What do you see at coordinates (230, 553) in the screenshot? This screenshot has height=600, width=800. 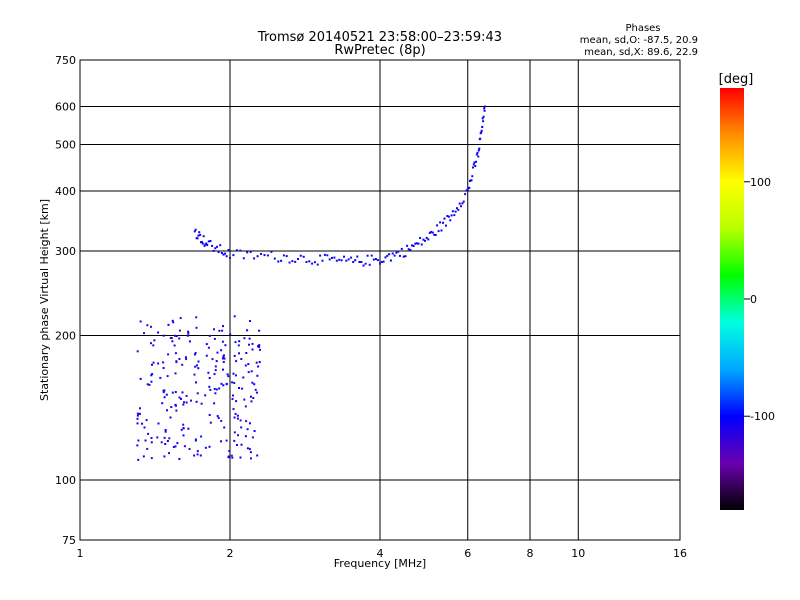 I see `x-tick-label: 2` at bounding box center [230, 553].